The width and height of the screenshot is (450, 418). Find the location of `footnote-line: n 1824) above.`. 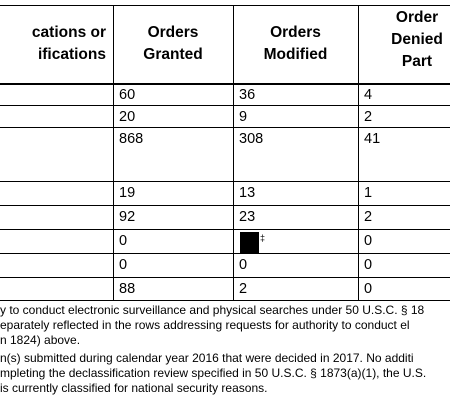

footnote-line: n 1824) above. is located at coordinates (40, 340).